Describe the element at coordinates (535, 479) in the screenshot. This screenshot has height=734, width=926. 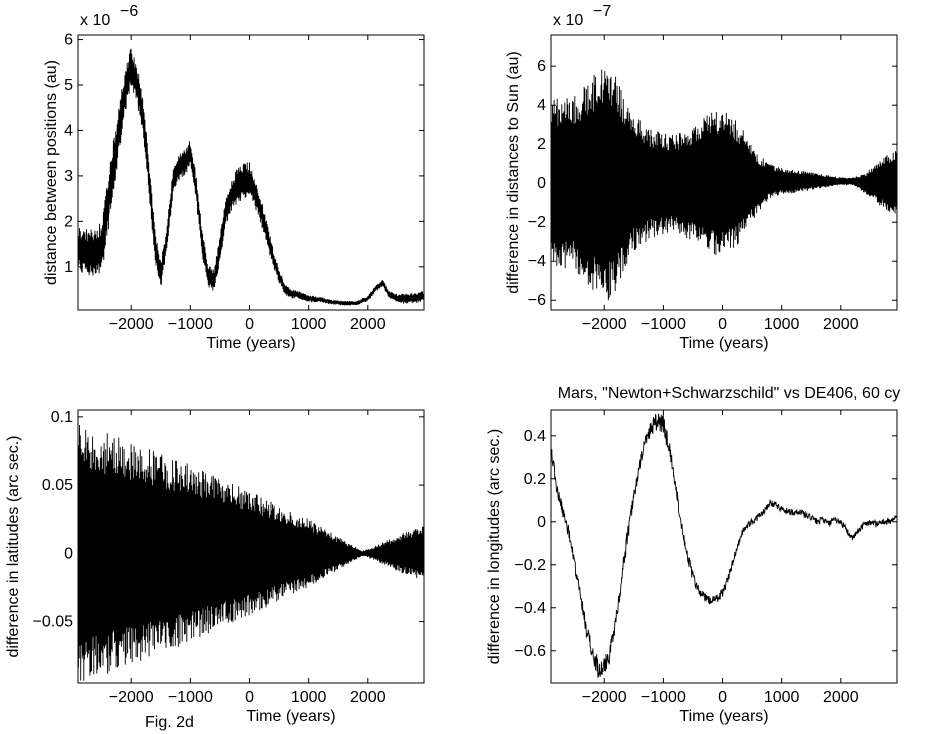
I see `y-tick-label: 0.2` at that location.